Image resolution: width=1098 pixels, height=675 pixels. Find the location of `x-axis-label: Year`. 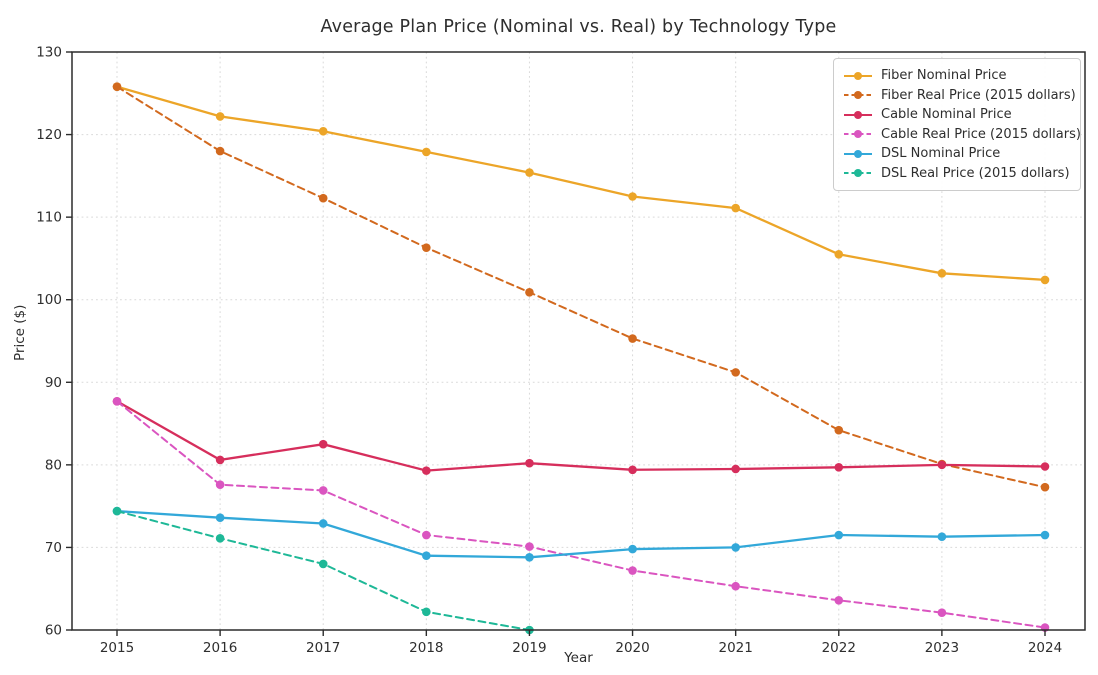

x-axis-label: Year is located at coordinates (578, 658).